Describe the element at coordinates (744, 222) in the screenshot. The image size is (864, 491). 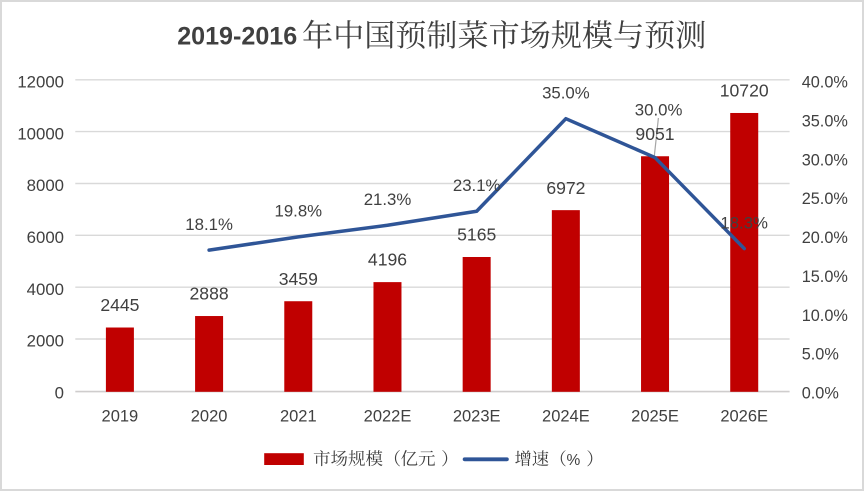
I see `svg-text: 18.3%` at that location.